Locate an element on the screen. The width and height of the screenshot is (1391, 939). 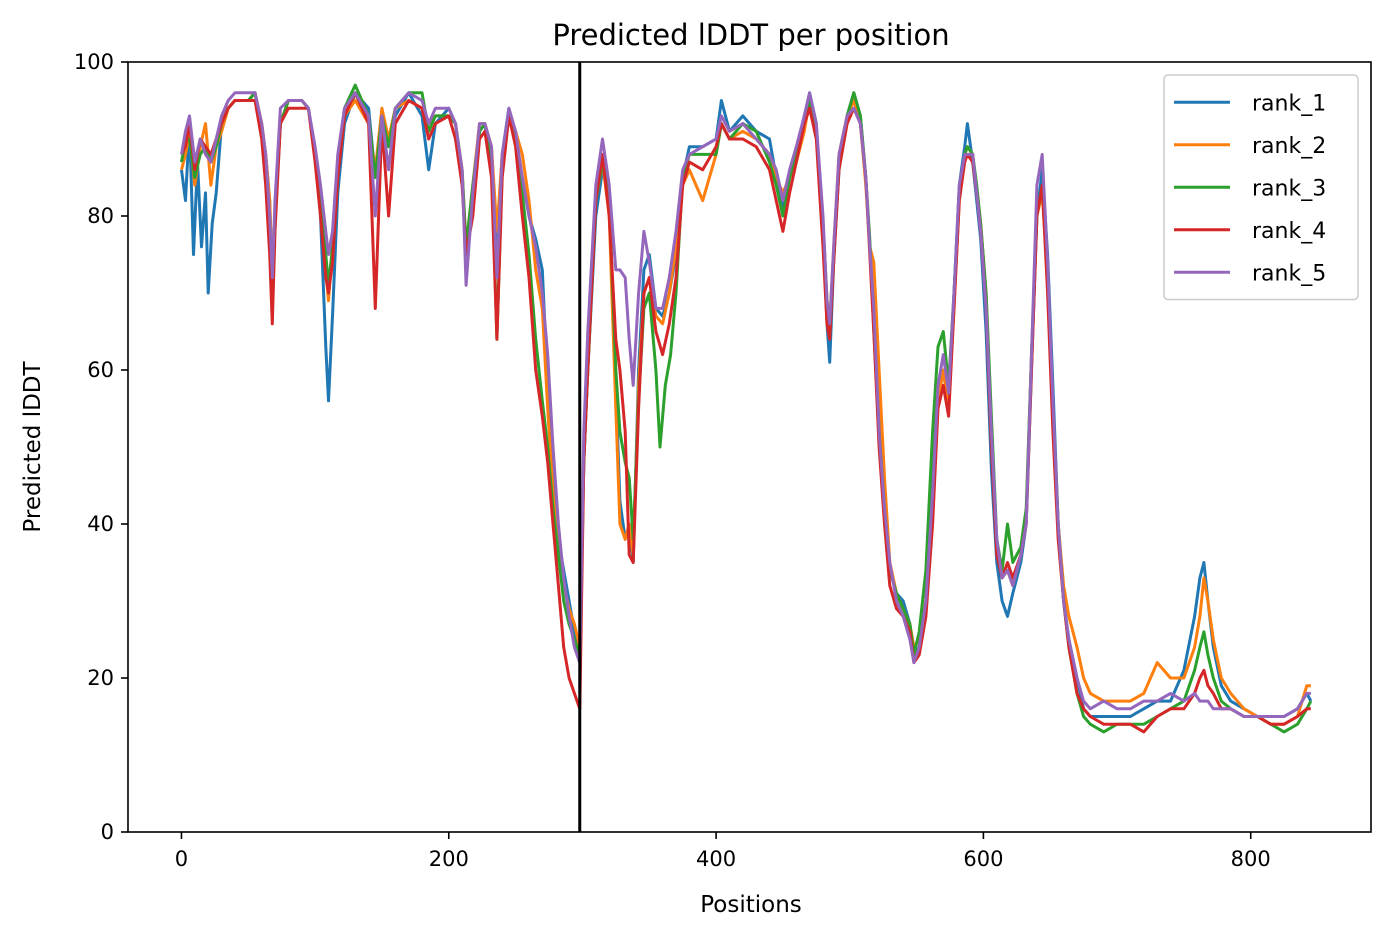
legend: rank_1 rank_2 rank_3 rank_4 rank_5 is located at coordinates (1261, 187).